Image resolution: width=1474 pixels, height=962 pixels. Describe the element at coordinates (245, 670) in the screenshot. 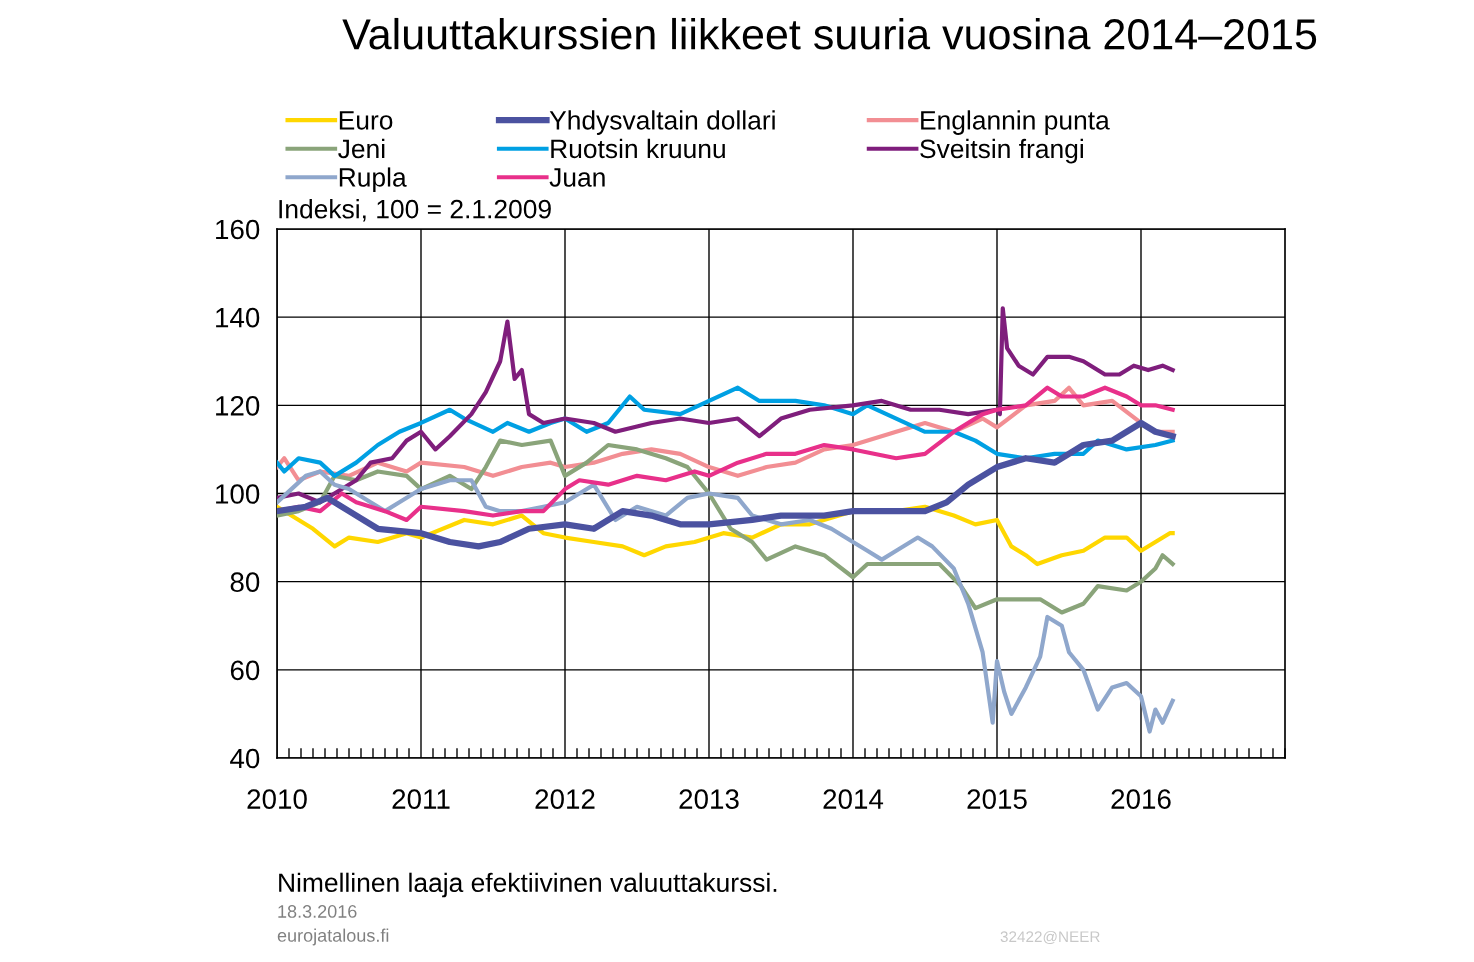

I see `y-tick-label: 60` at that location.